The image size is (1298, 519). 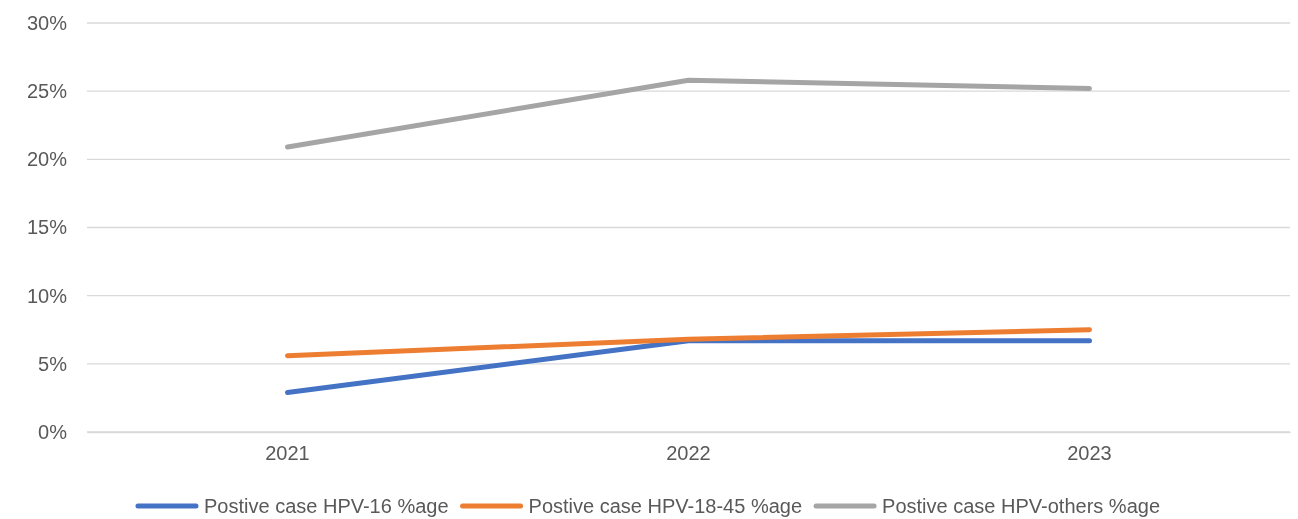 I want to click on x-tick-label: 2021, so click(x=287, y=453).